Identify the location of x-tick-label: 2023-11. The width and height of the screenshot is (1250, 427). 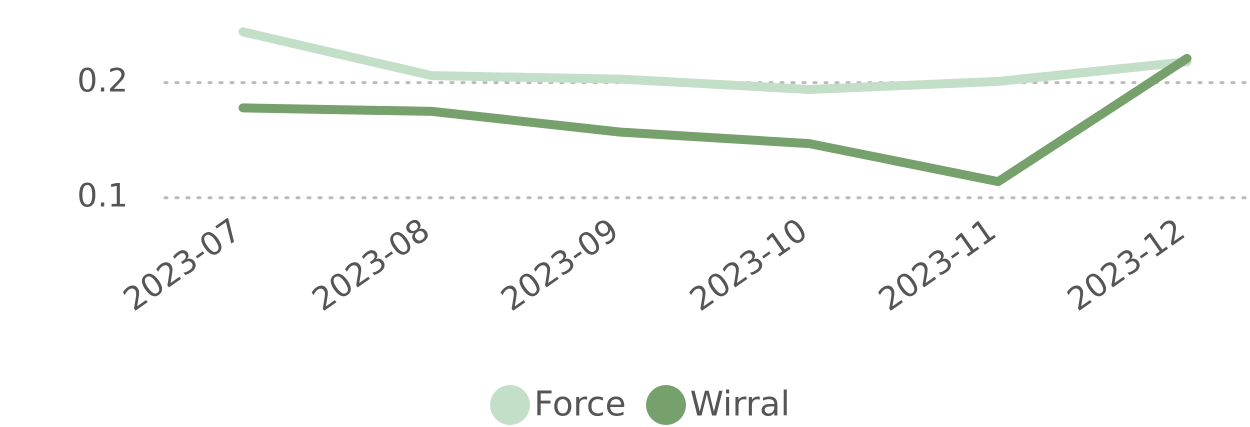
(937, 265).